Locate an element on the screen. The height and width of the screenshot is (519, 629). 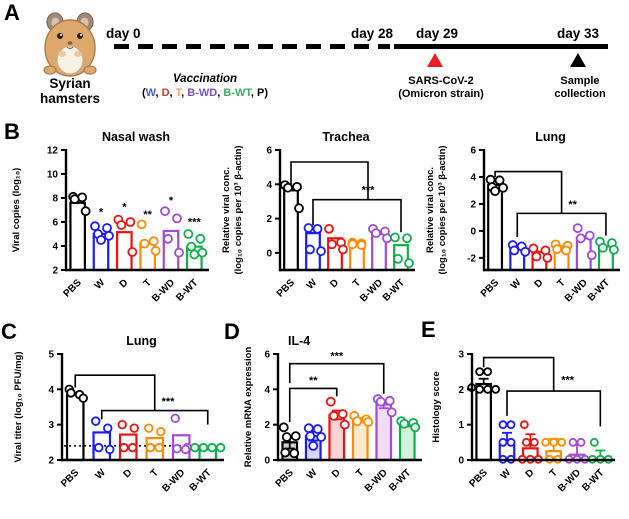
y-axis-label: Relative viral conc. is located at coordinates (430, 210).